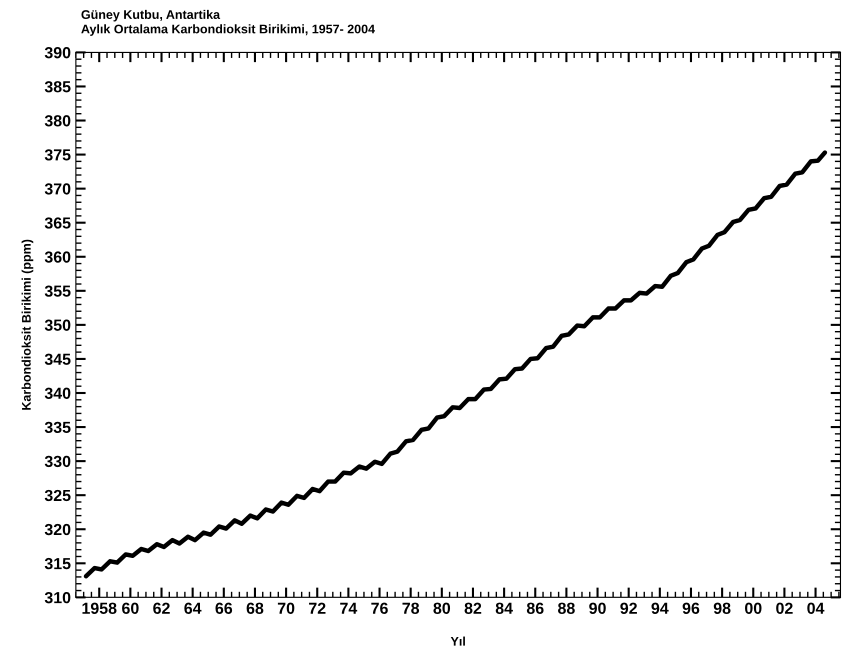 The image size is (843, 655). What do you see at coordinates (57, 223) in the screenshot?
I see `y-tick-label: 365` at bounding box center [57, 223].